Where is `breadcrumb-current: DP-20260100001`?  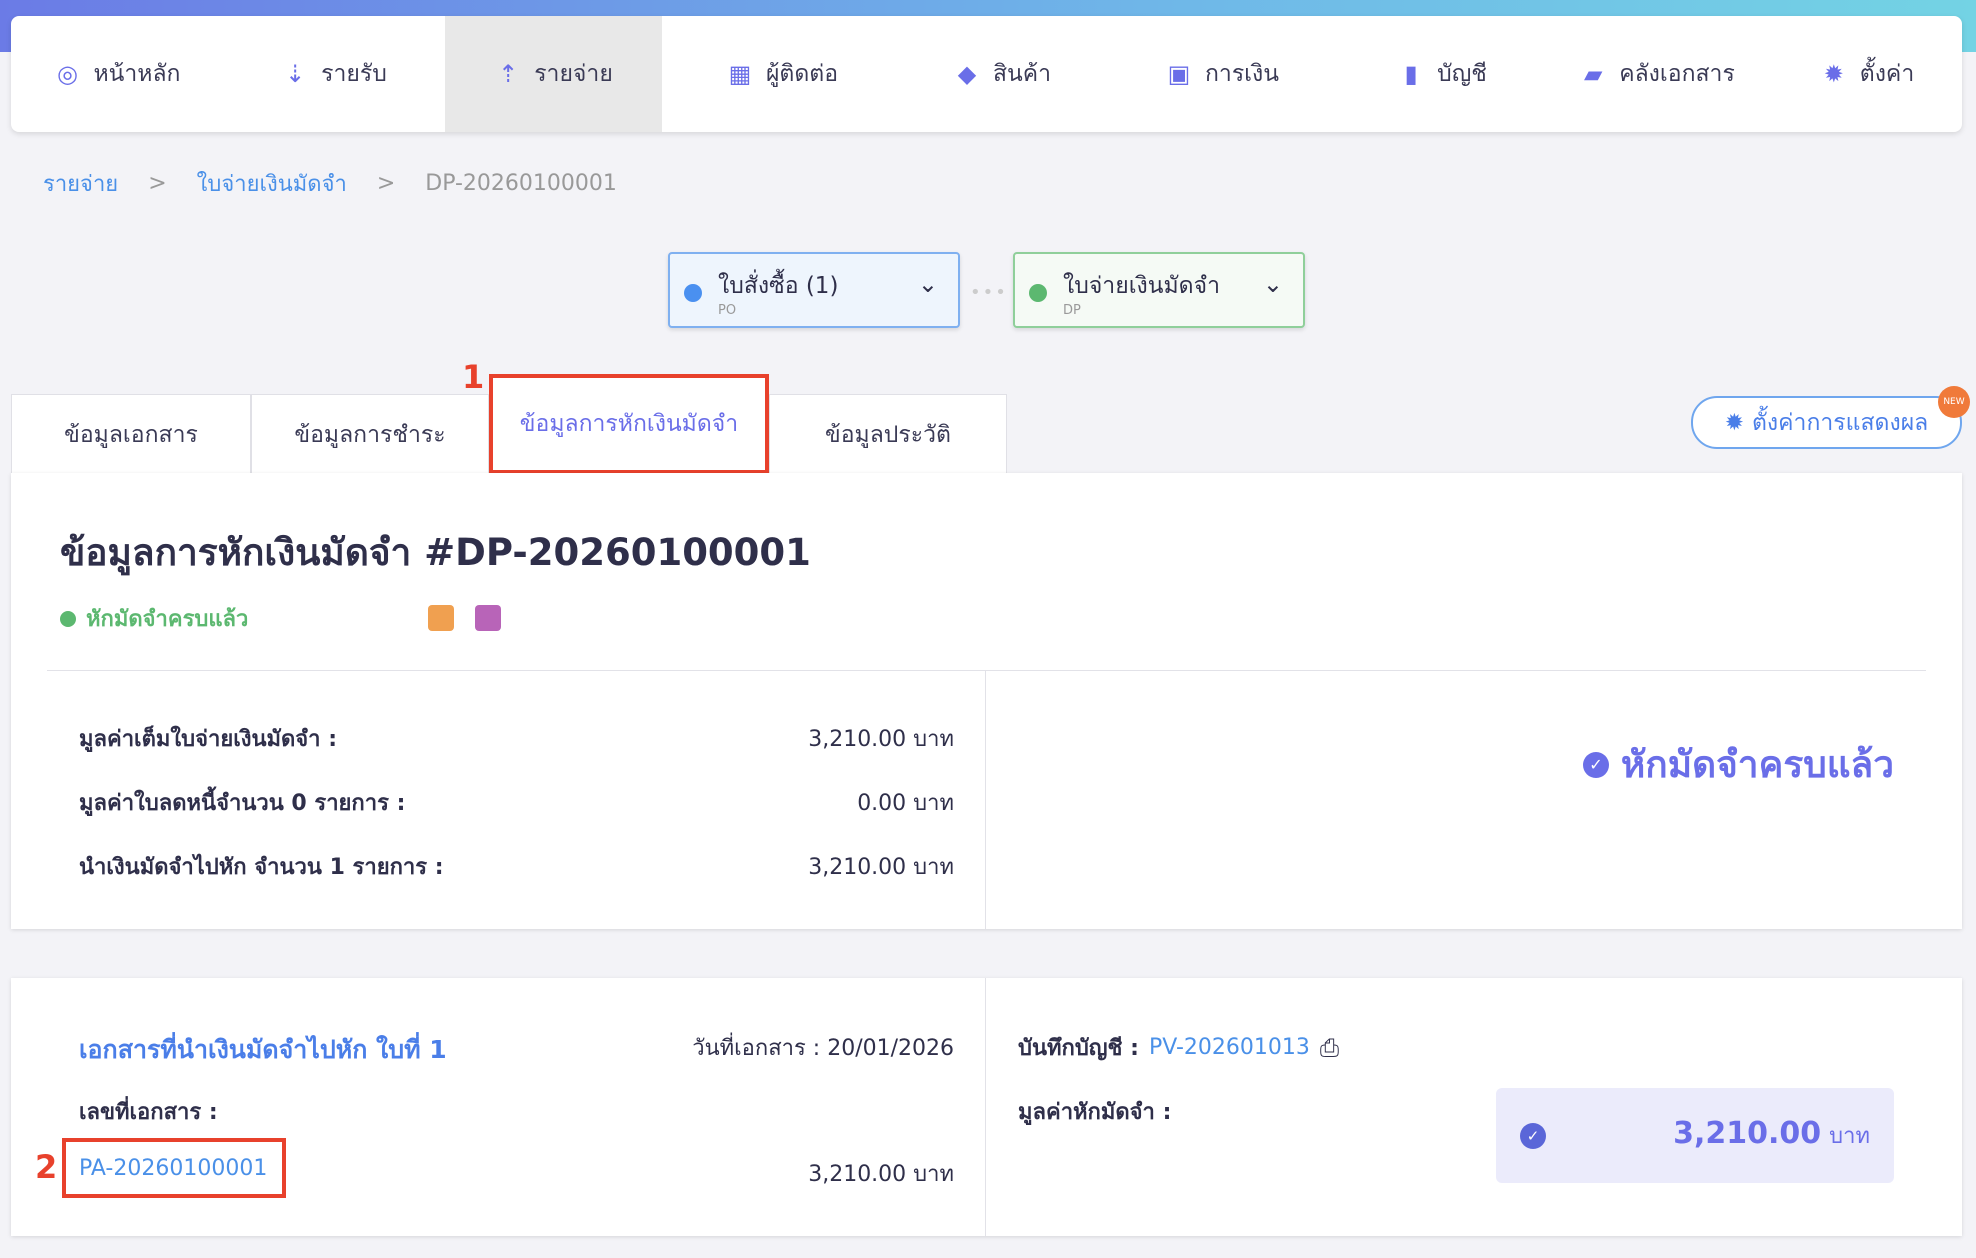
breadcrumb-current: DP-20260100001 is located at coordinates (521, 183).